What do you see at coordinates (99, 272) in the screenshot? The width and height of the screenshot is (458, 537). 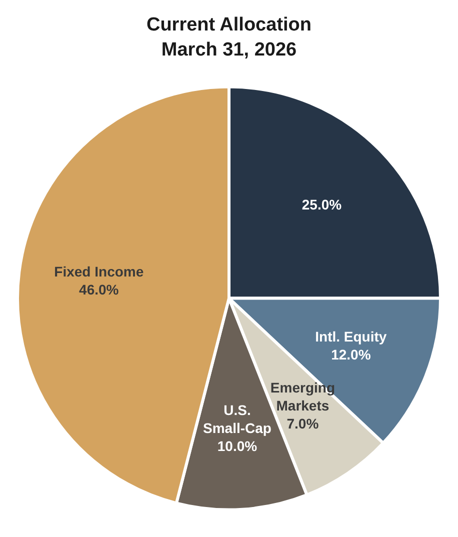 I see `slice-label: Fixed Income` at bounding box center [99, 272].